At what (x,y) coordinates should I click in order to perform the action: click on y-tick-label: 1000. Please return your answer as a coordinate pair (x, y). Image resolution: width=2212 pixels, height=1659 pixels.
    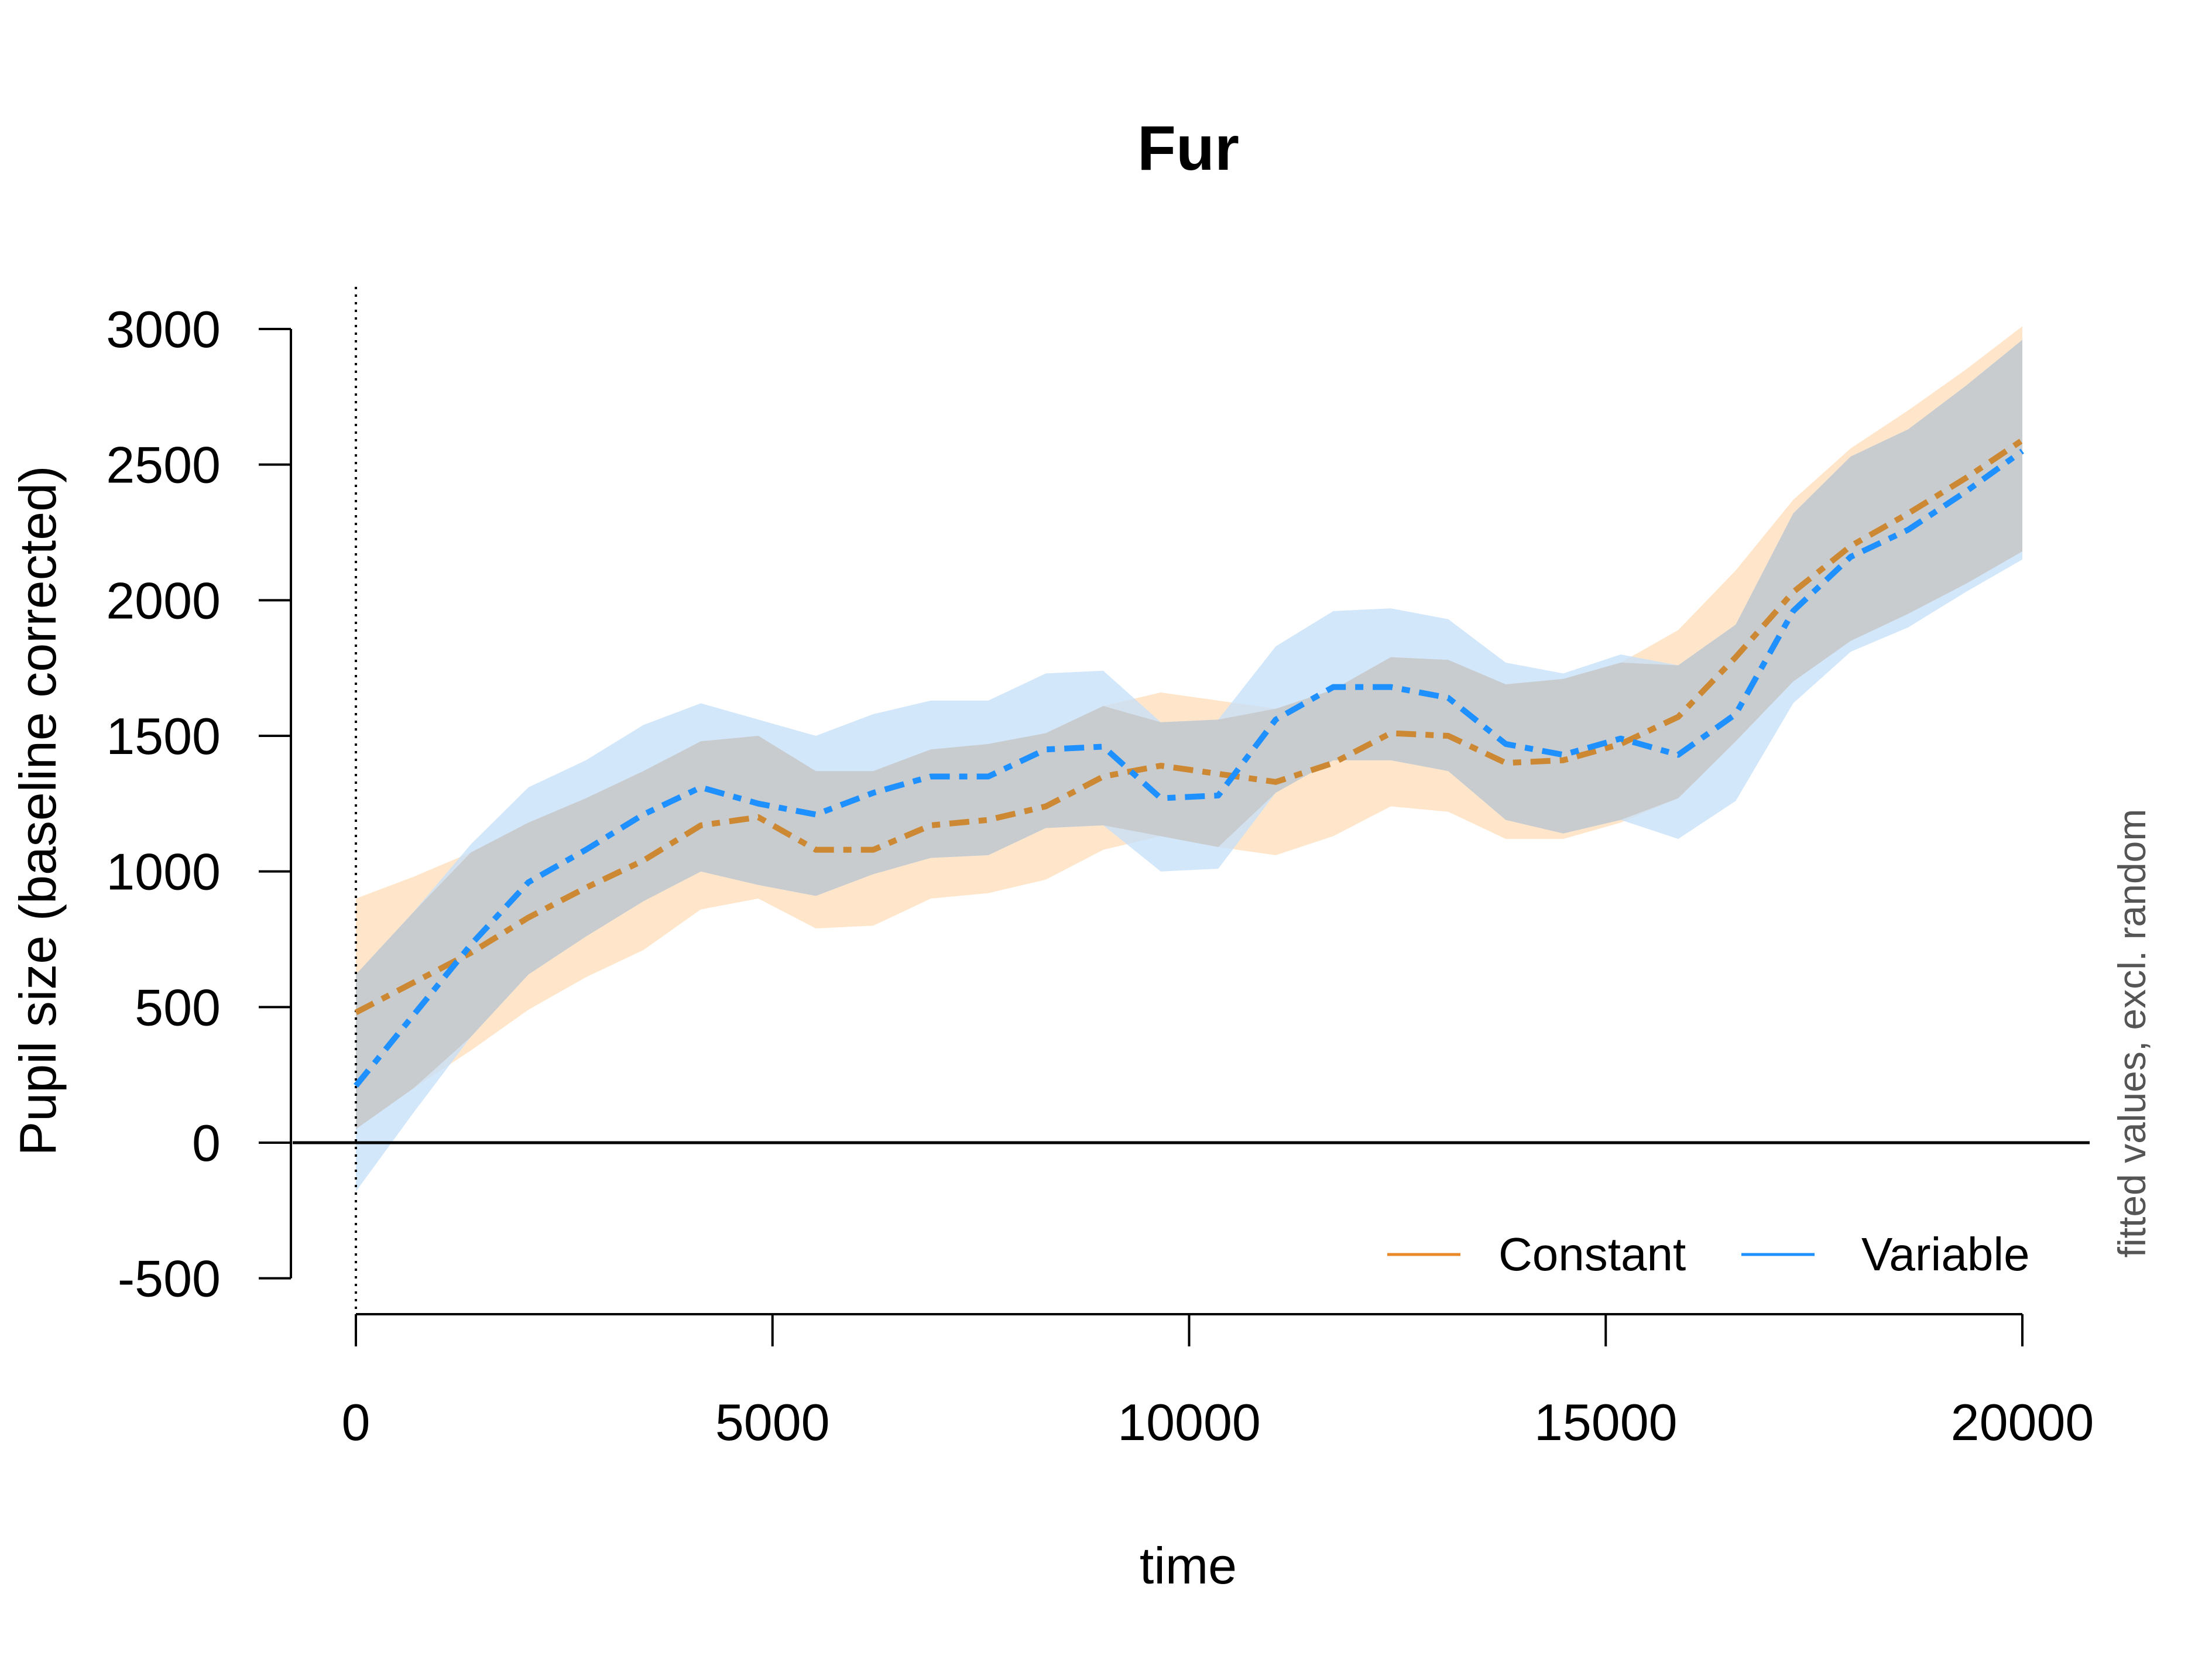
    Looking at the image, I should click on (163, 872).